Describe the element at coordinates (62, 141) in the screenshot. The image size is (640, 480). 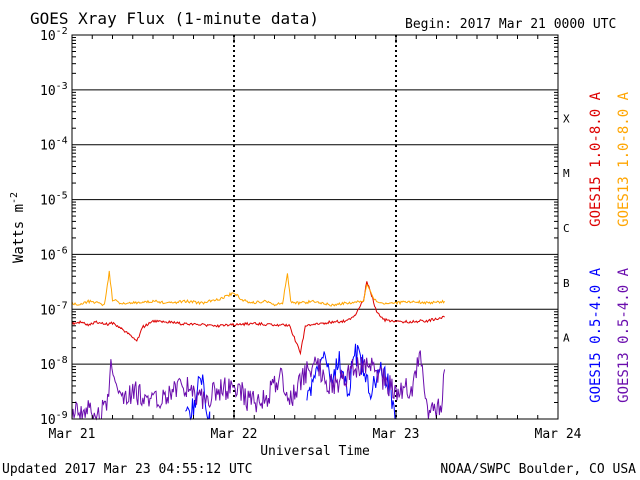
I see `y-tick-exp: -4` at that location.